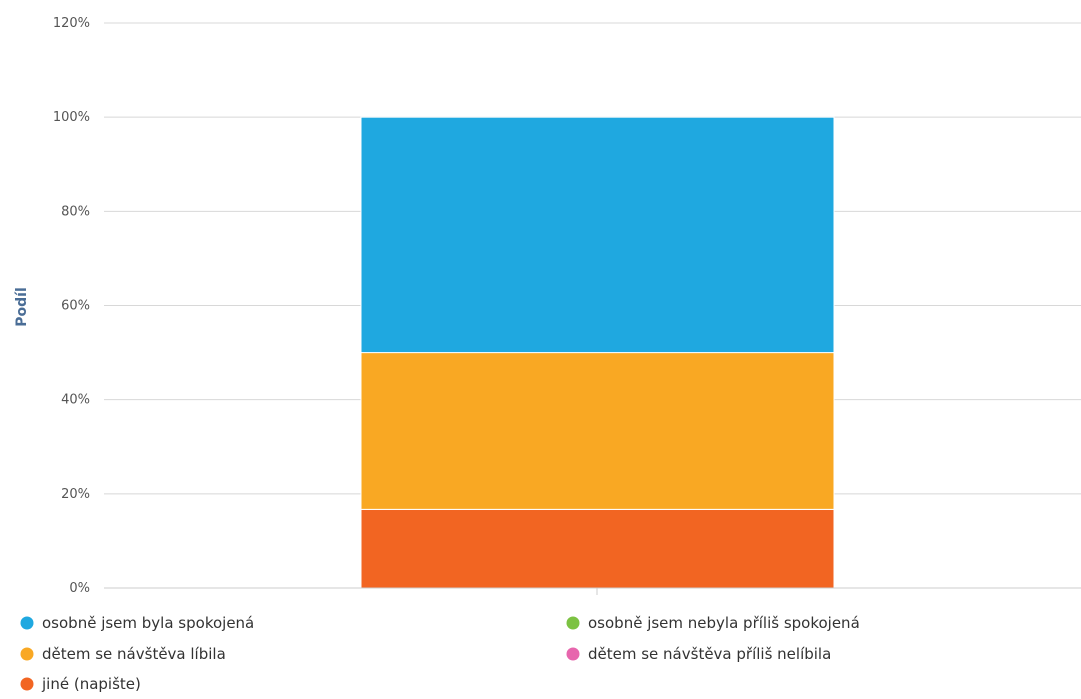 This screenshot has height=699, width=1081. I want to click on y-tick-label: 60%, so click(75, 306).